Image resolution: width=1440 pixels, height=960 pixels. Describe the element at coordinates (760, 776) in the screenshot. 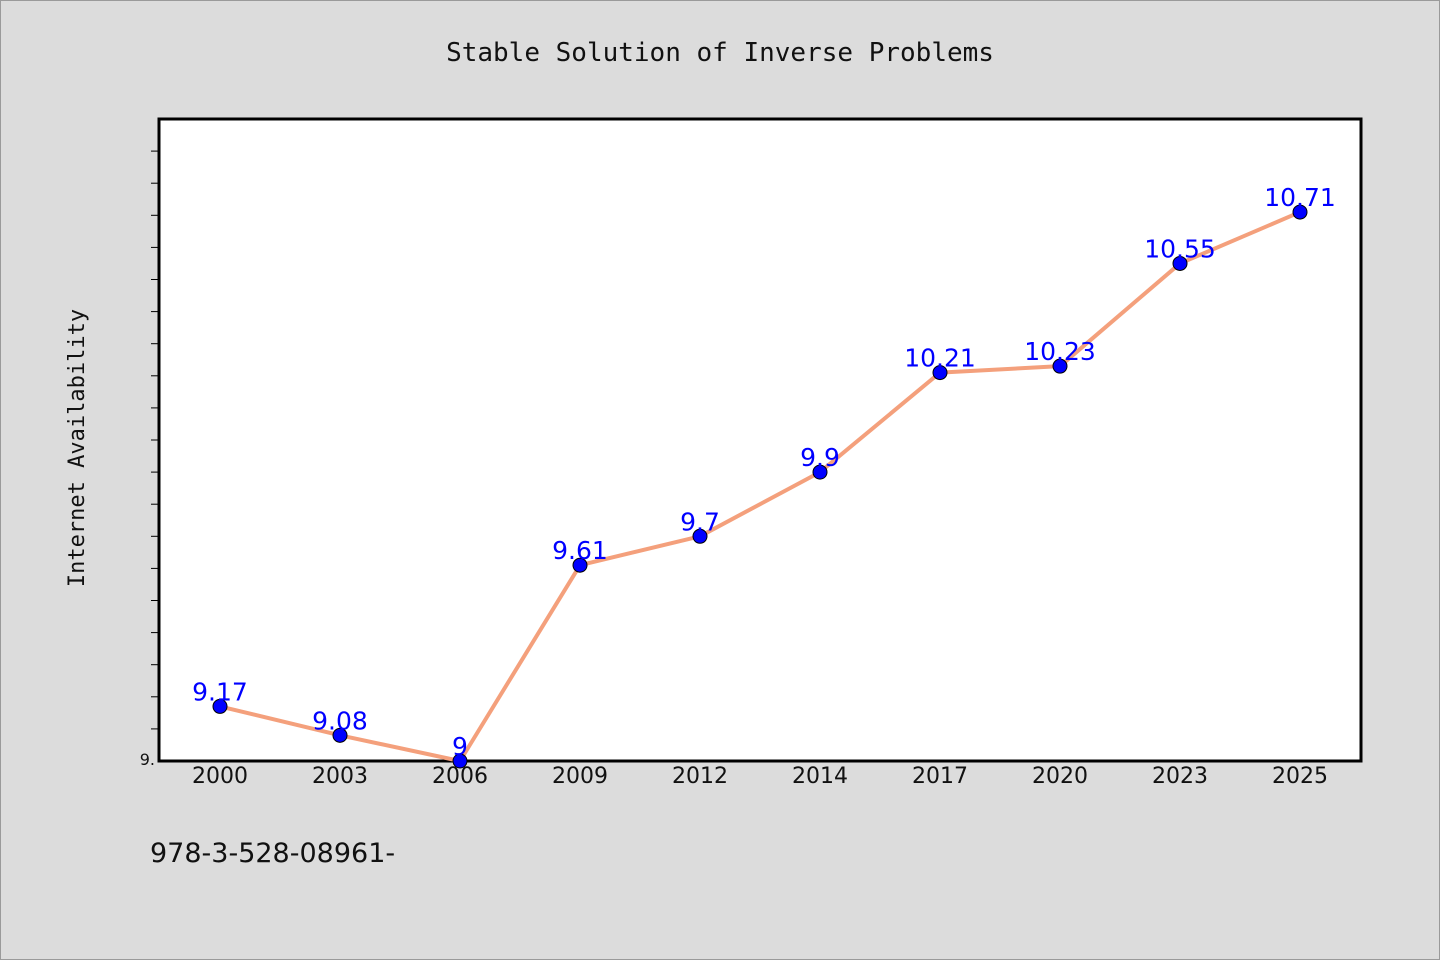

I see `x-axis-tick-labels: 2000 2003 2006 2009 2012 2014 2017 2020 2023 2025` at that location.